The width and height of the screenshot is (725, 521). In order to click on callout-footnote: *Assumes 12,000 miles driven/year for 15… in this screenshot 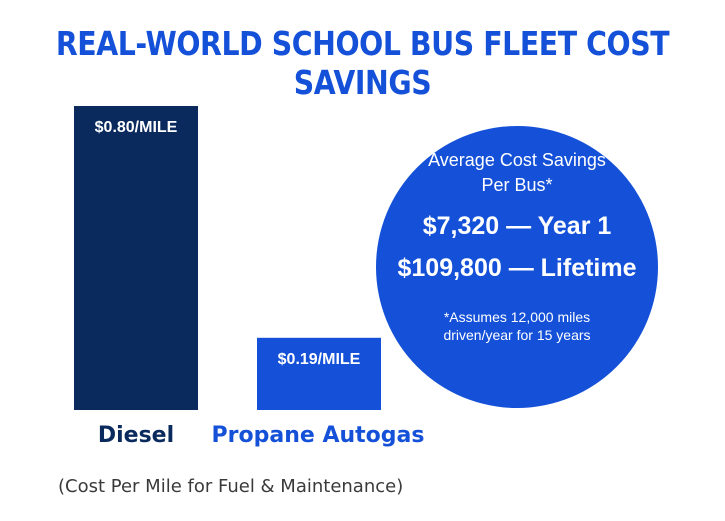, I will do `click(517, 326)`.